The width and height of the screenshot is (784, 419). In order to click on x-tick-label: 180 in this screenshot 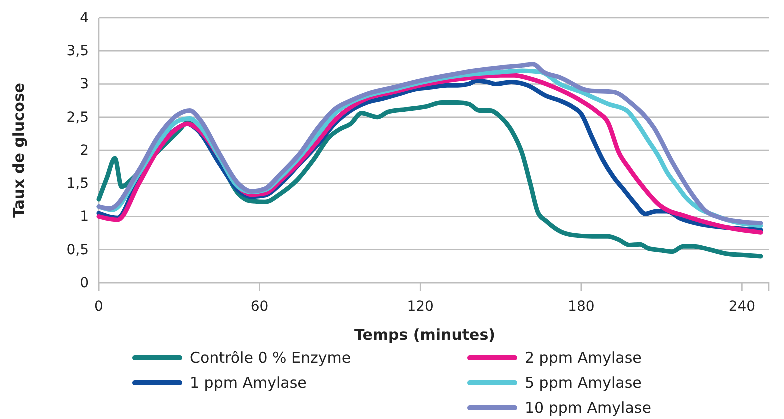, I will do `click(581, 306)`.